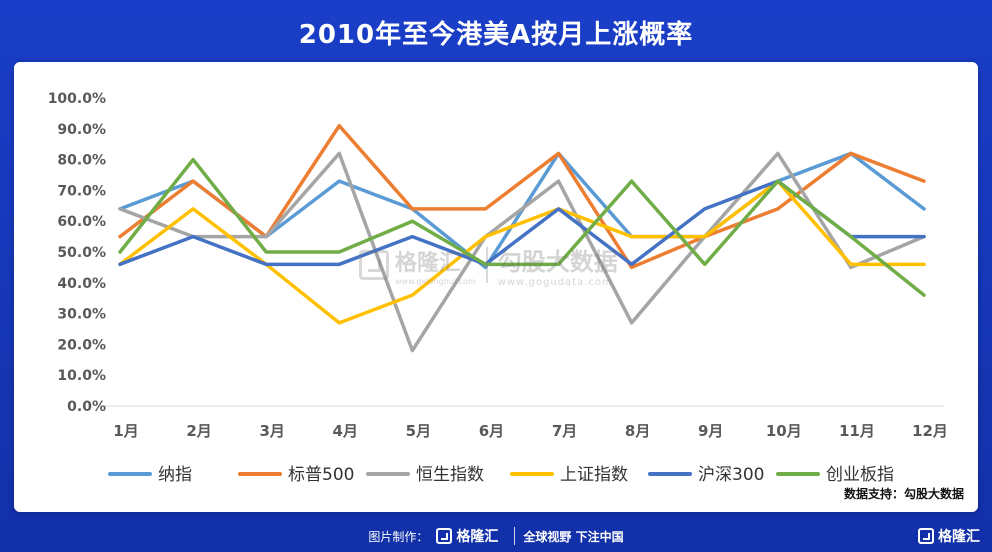  Describe the element at coordinates (81, 315) in the screenshot. I see `y-tick-label: 30.0%` at that location.